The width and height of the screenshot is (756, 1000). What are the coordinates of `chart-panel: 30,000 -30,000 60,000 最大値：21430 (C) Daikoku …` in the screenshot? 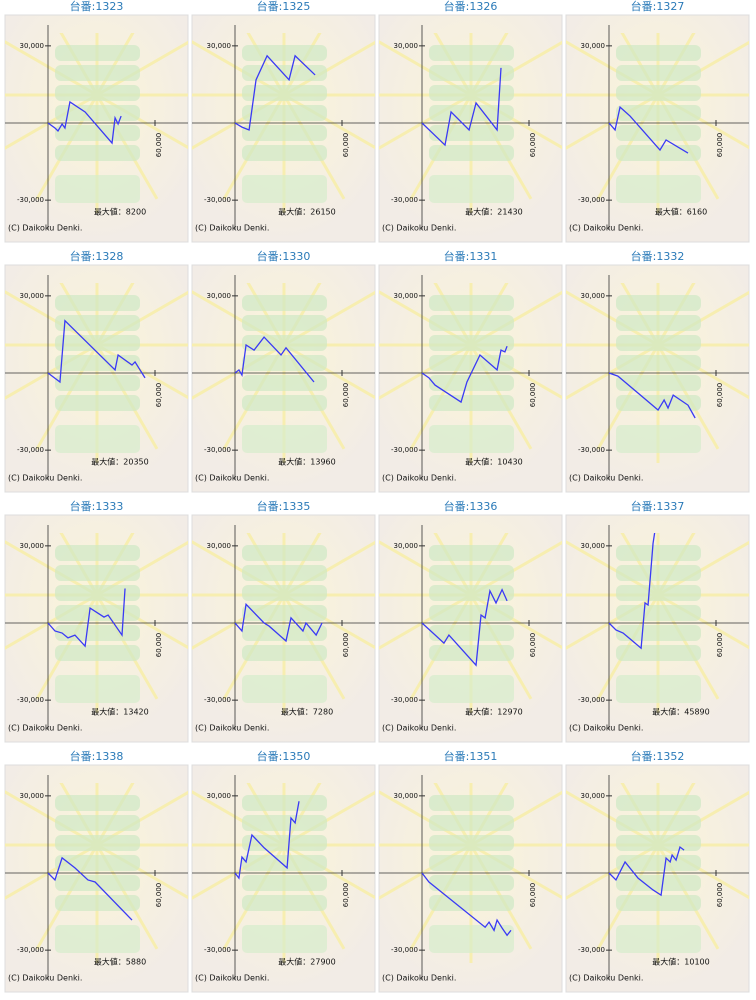 It's located at (470, 128).